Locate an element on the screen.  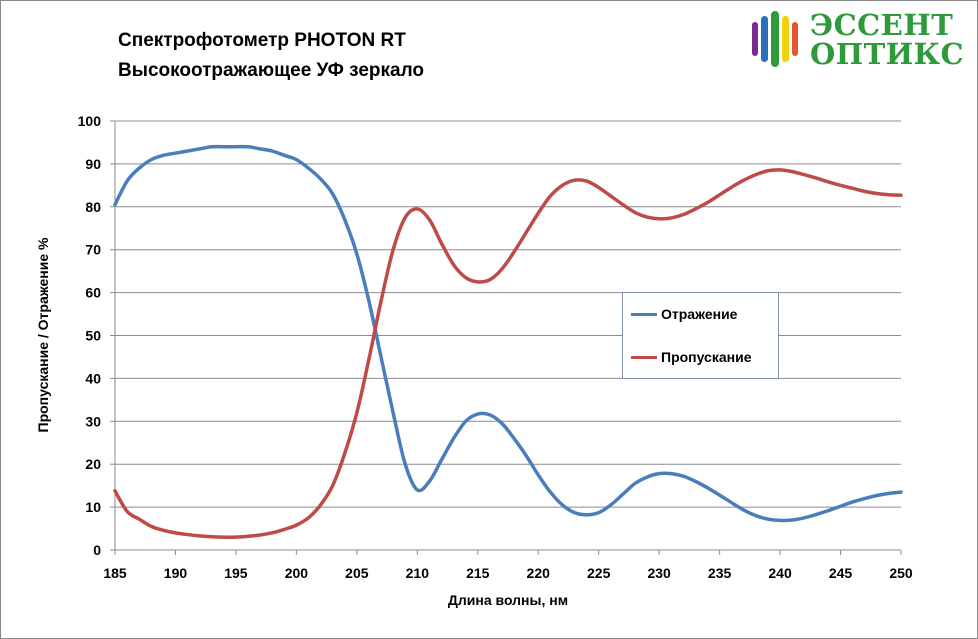
y-tick-label: 70 is located at coordinates (93, 250).